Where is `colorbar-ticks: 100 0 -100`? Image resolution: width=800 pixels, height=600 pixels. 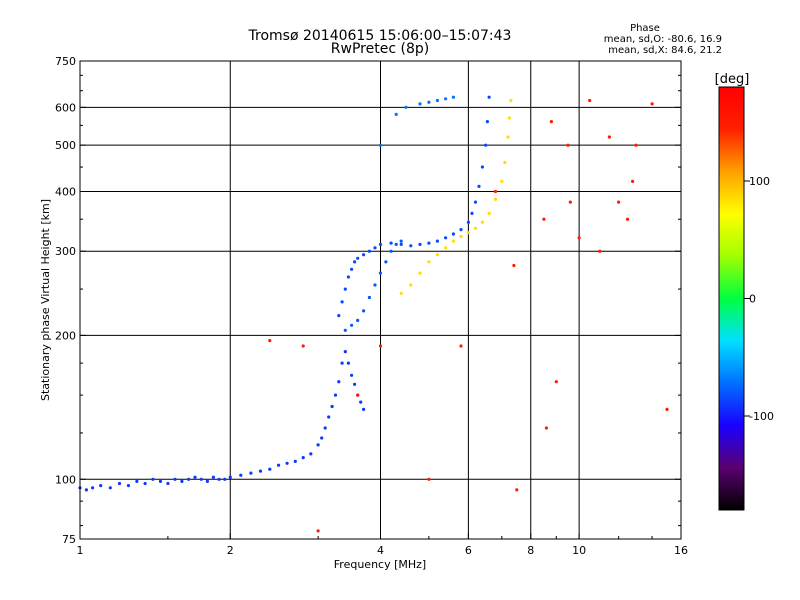 colorbar-ticks: 100 0 -100 is located at coordinates (759, 299).